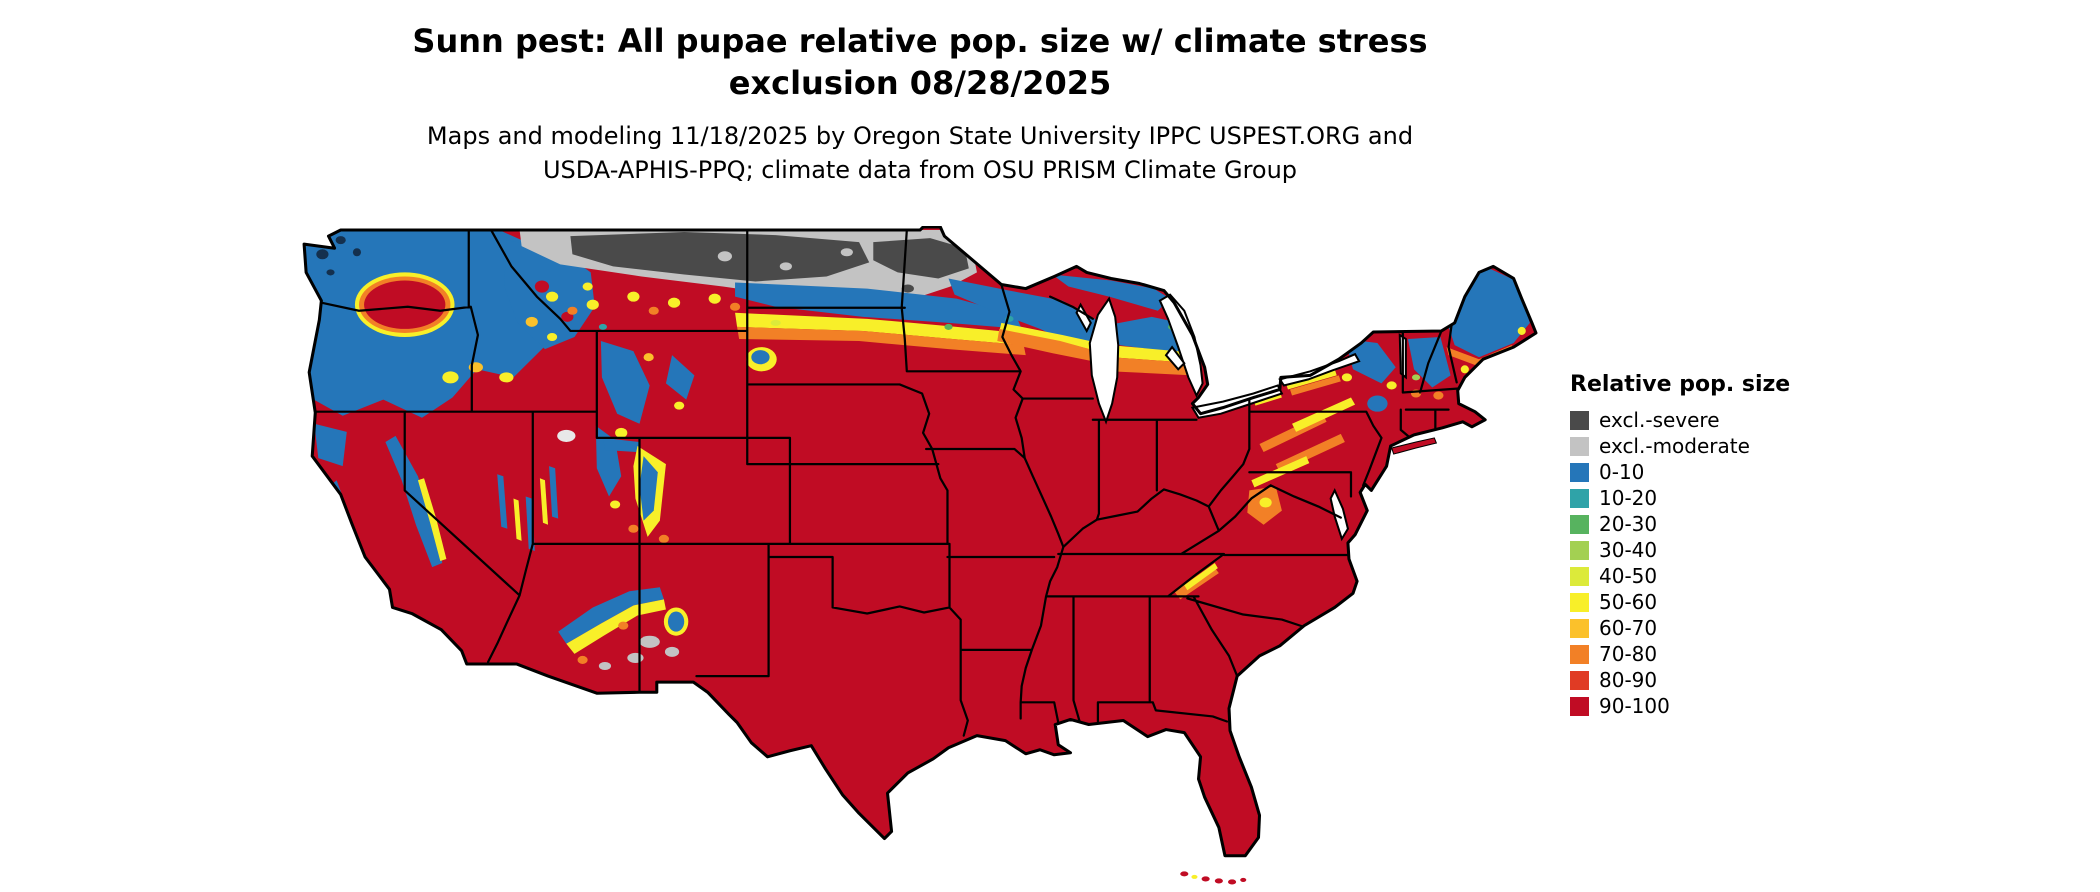 The width and height of the screenshot is (2100, 892). I want to click on legend-item: 10-20, so click(1680, 498).